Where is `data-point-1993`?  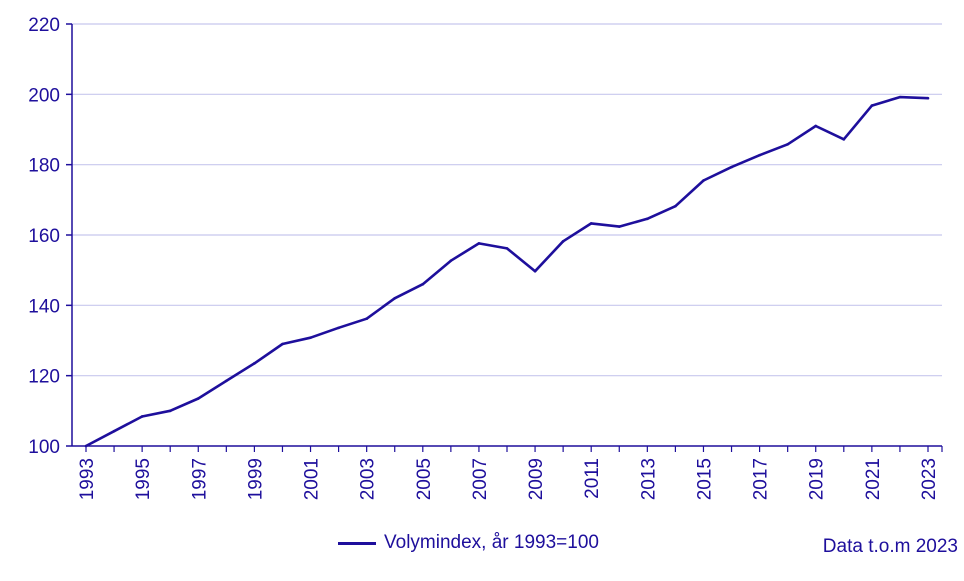 data-point-1993 is located at coordinates (86, 446).